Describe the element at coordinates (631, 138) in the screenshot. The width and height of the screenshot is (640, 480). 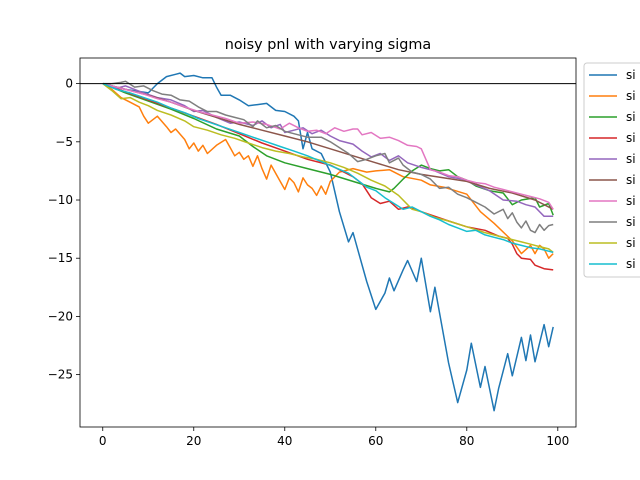
I see `legend-label-4: si` at that location.